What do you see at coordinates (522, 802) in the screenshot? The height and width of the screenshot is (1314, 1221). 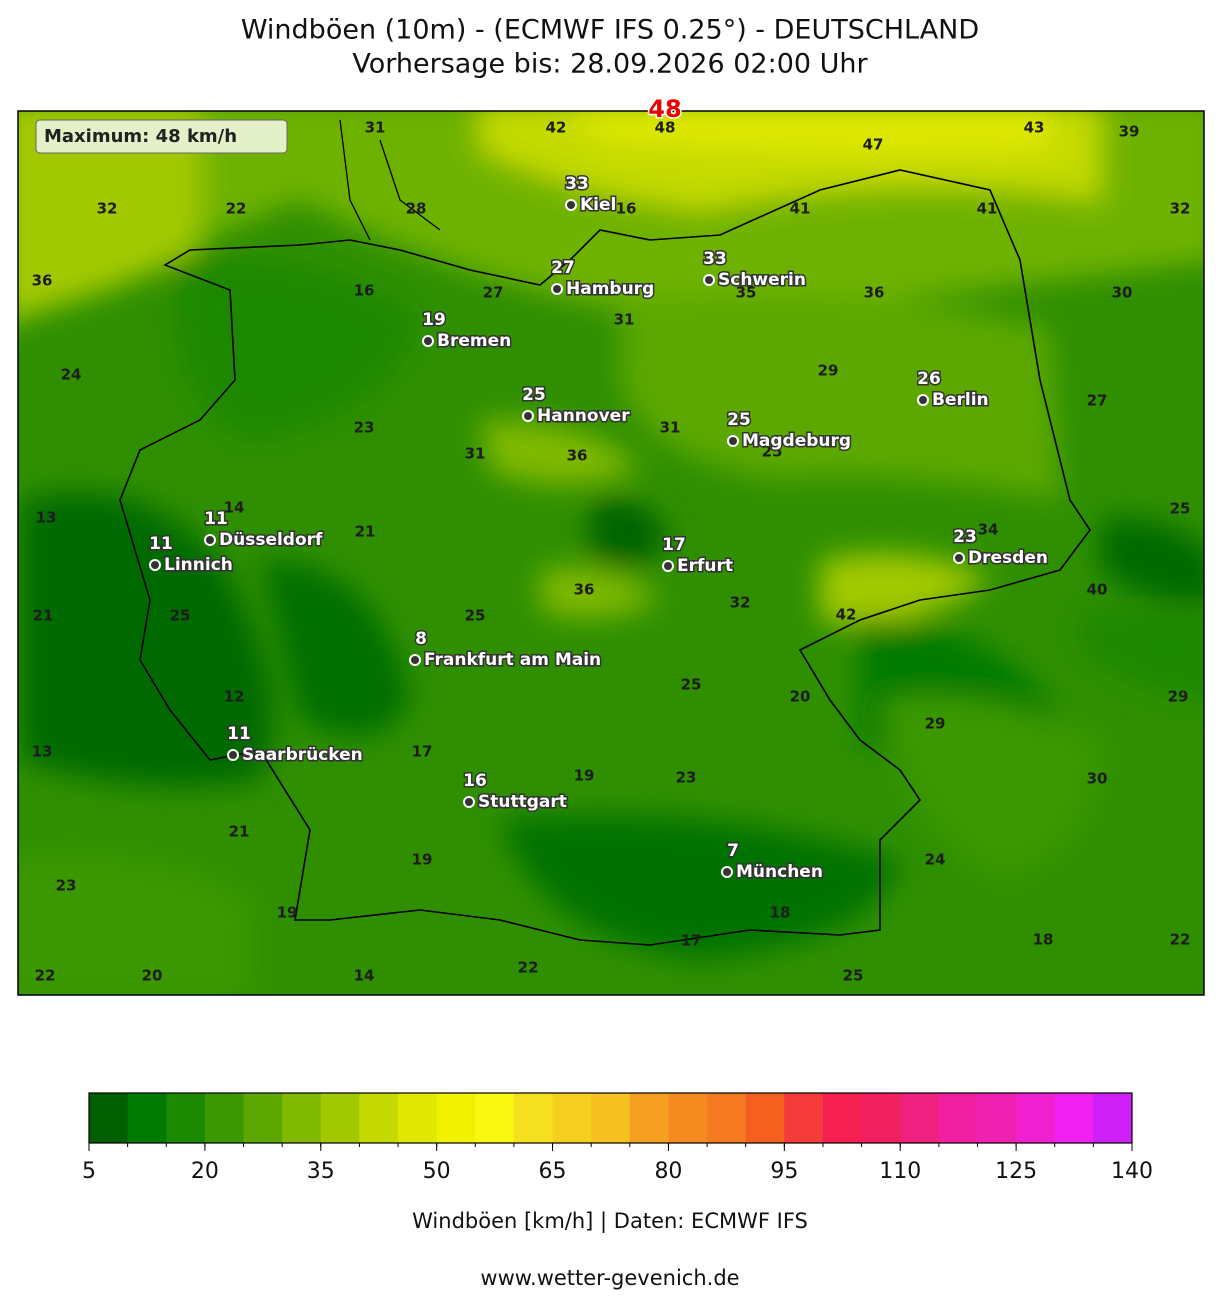 I see `city-name: Stuttgart` at bounding box center [522, 802].